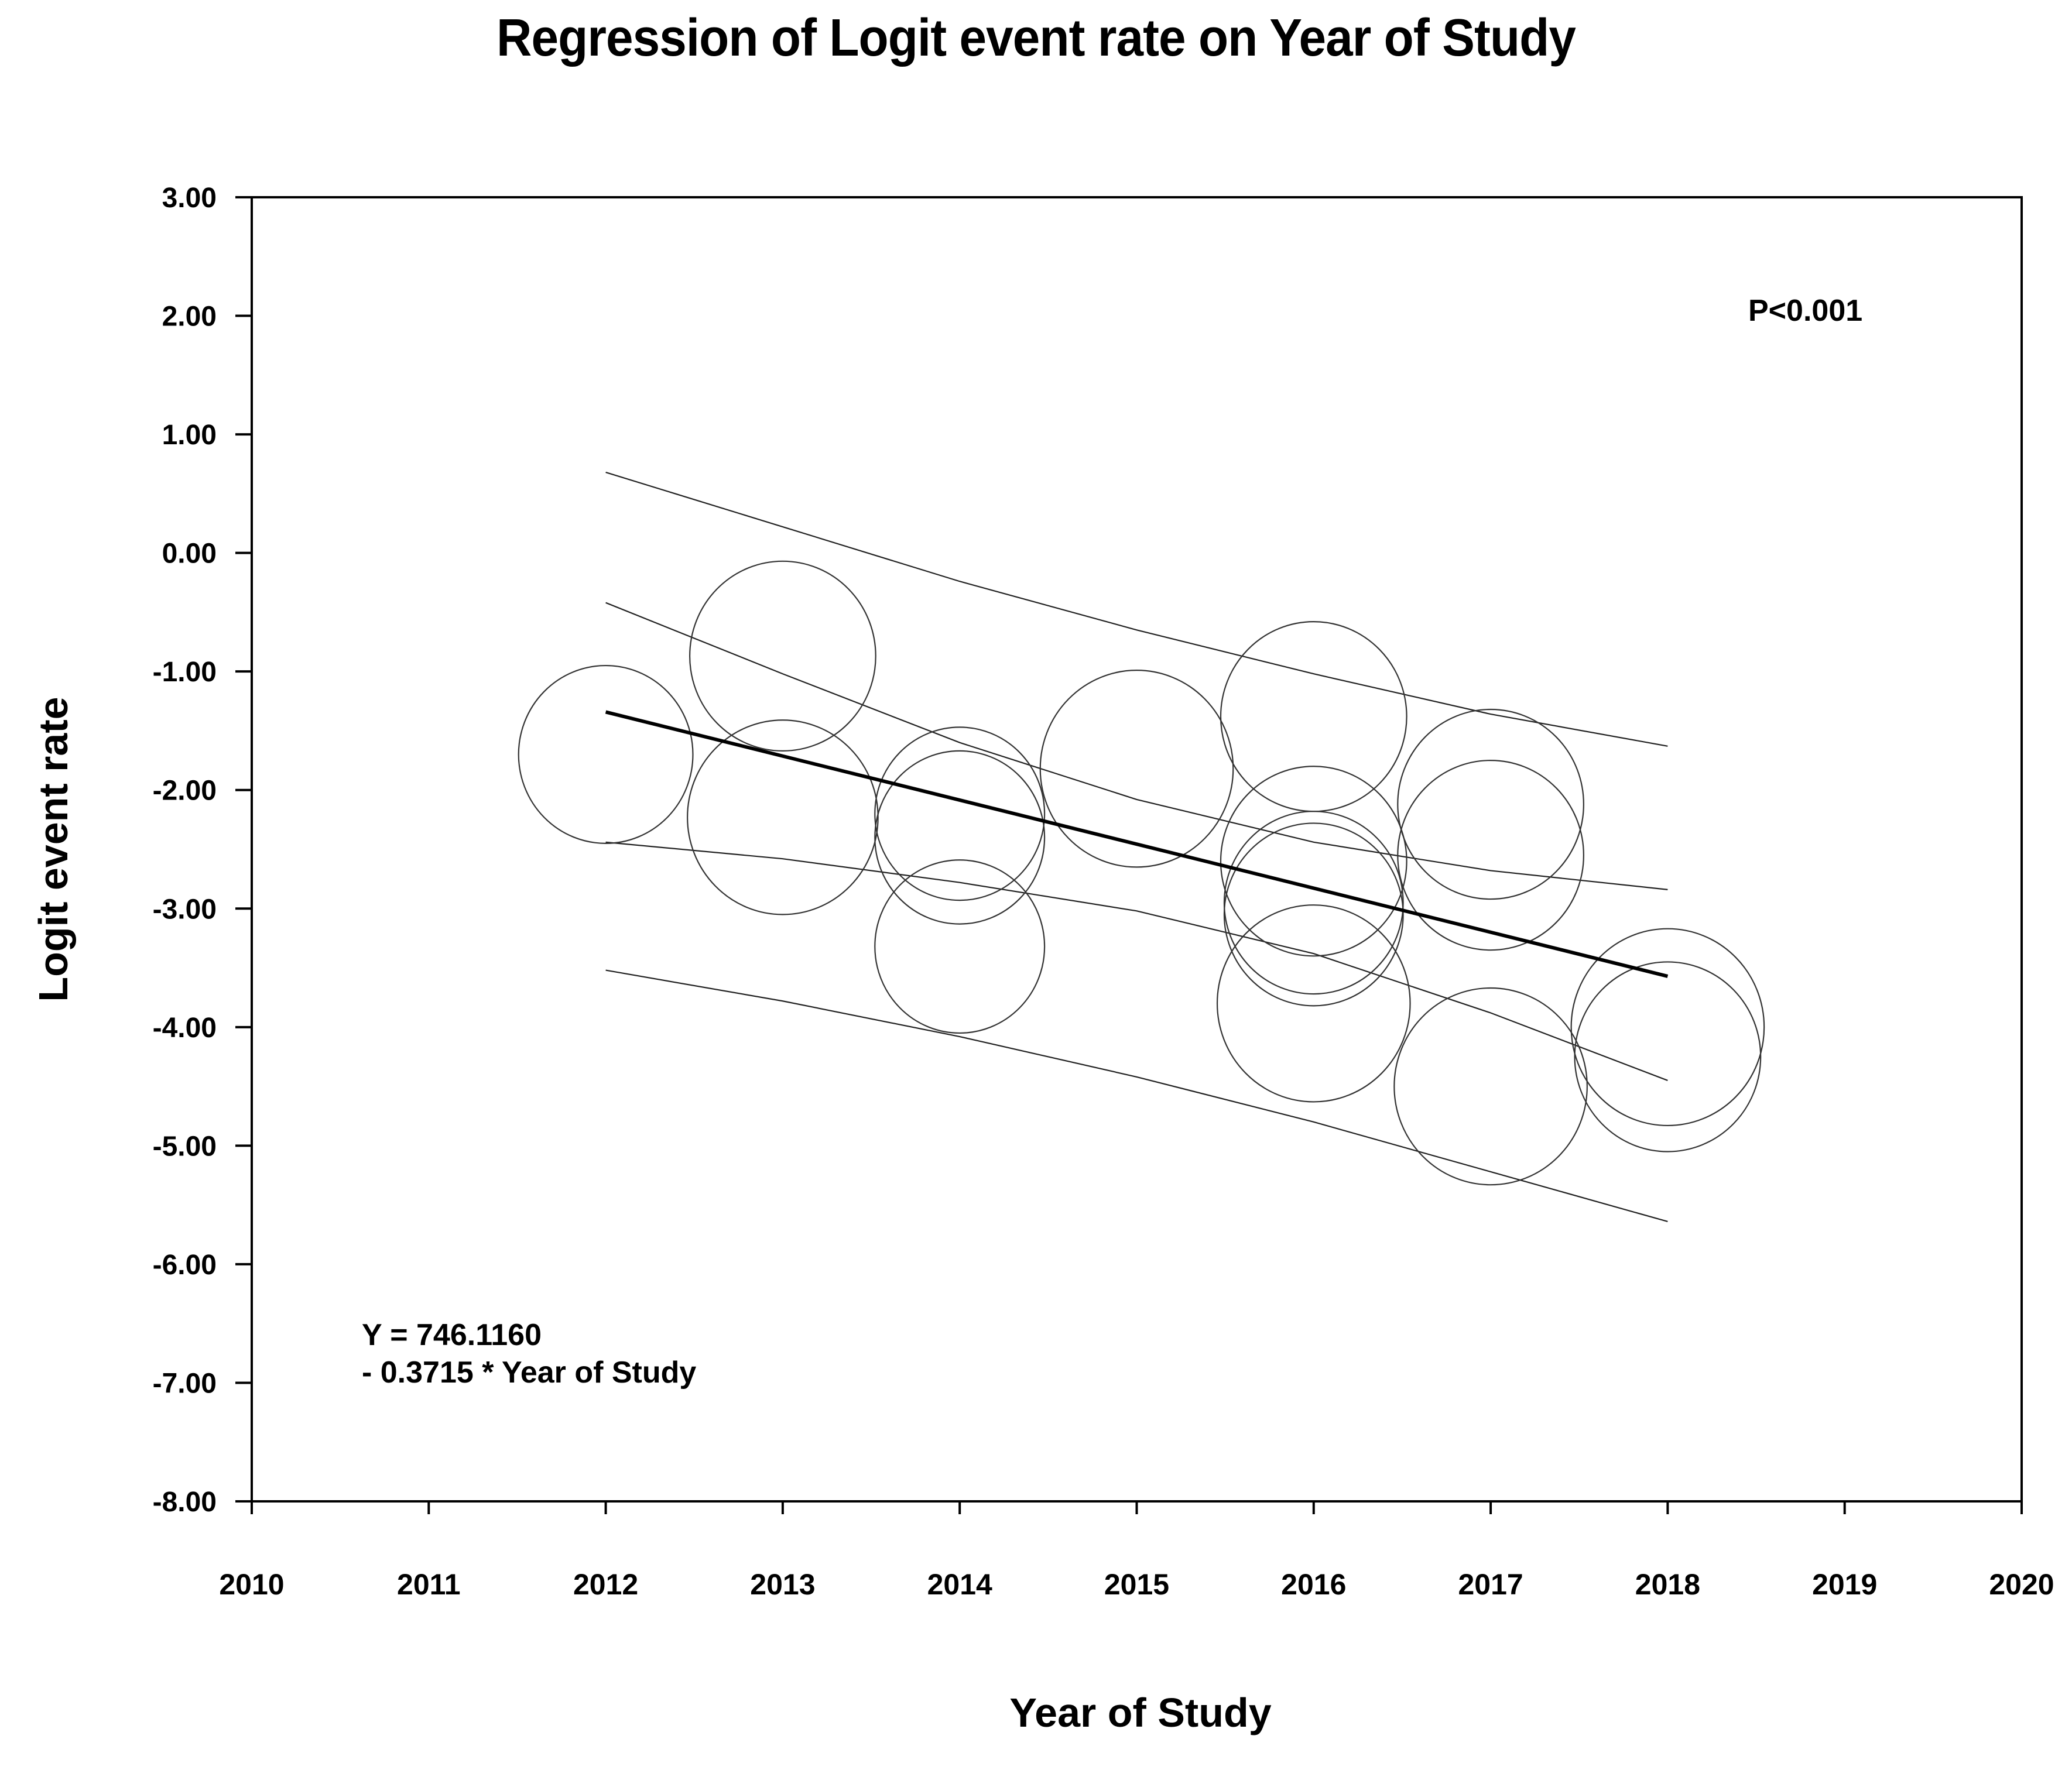 This screenshot has width=2072, height=1770. Describe the element at coordinates (251, 1585) in the screenshot. I see `x-tick-label: 2010` at that location.